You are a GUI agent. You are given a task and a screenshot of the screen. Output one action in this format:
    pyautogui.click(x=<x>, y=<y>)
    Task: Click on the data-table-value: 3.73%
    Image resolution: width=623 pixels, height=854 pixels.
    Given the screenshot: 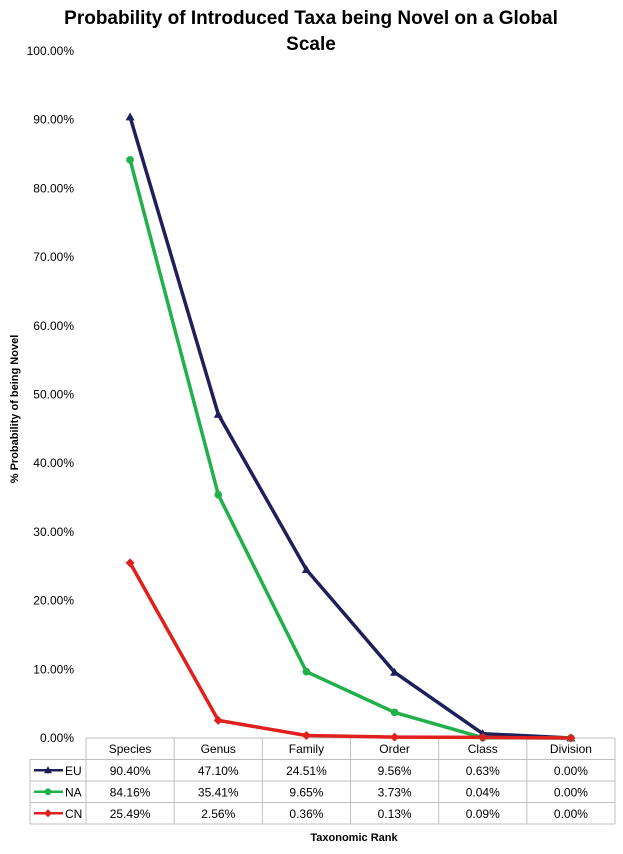 What is the action you would take?
    pyautogui.click(x=395, y=792)
    